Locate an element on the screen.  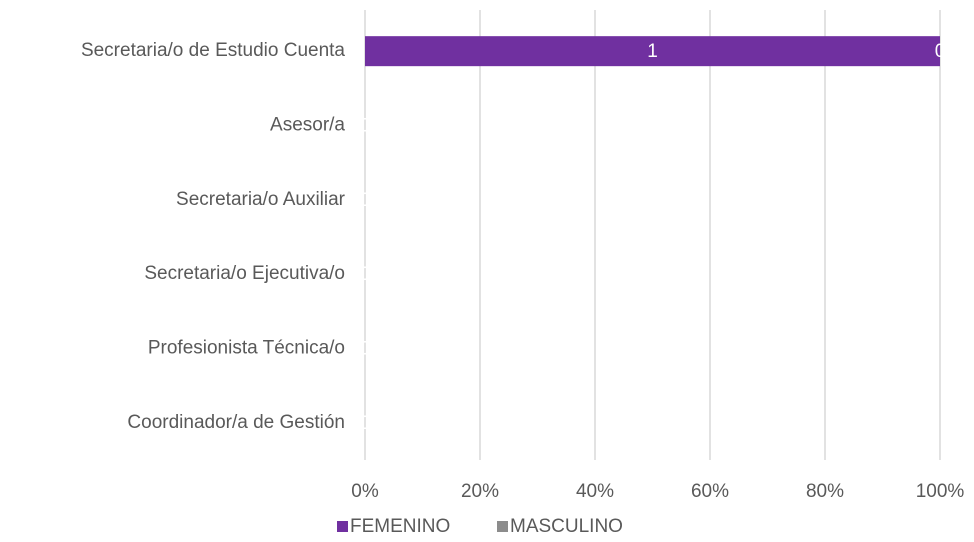
x-tick-label: 80% is located at coordinates (825, 491).